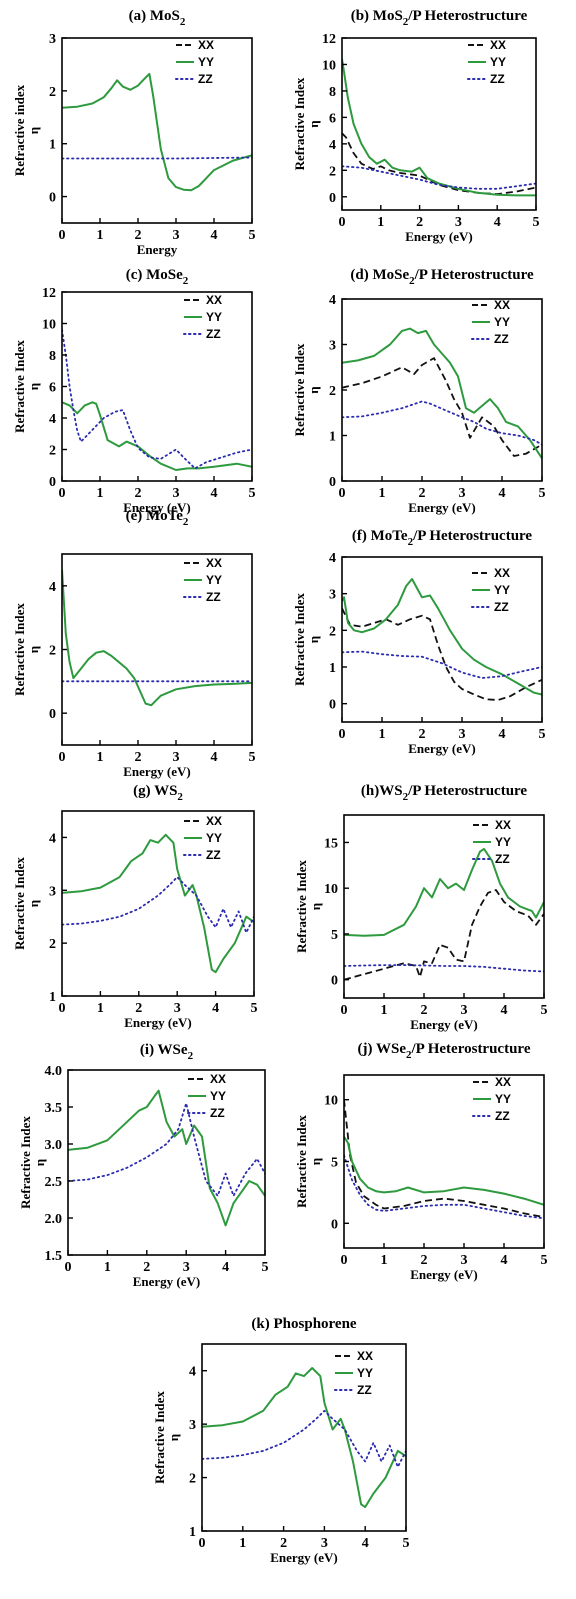  Describe the element at coordinates (382, 791) in the screenshot. I see `panel-title-text: (h)WS` at that location.